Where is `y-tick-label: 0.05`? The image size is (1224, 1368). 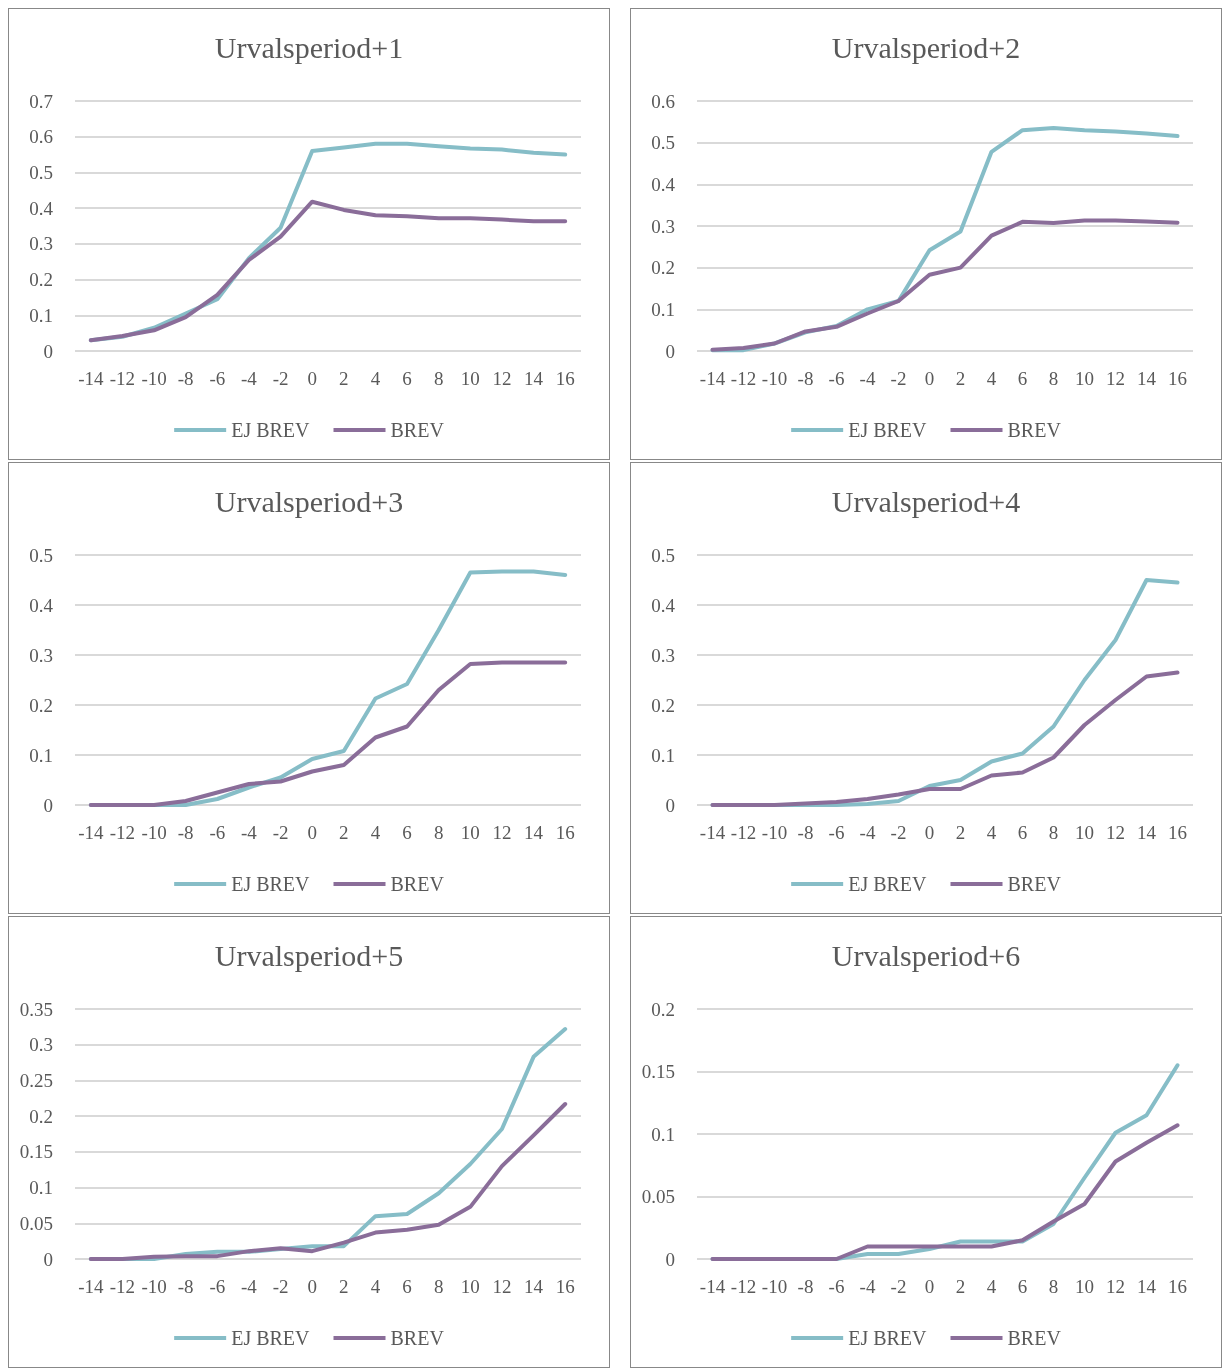
y-tick-label: 0.05 is located at coordinates (658, 1196).